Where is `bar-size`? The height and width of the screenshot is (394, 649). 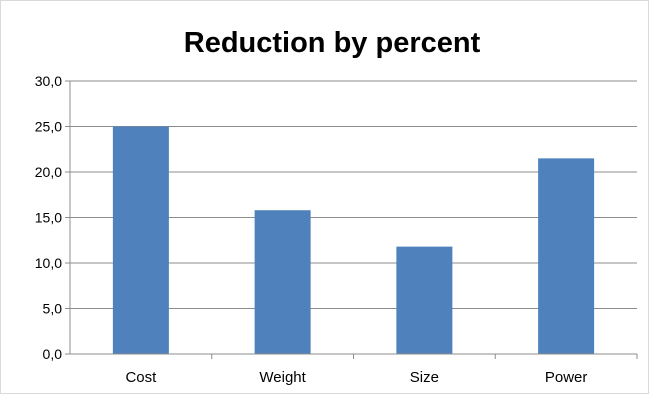
bar-size is located at coordinates (424, 300).